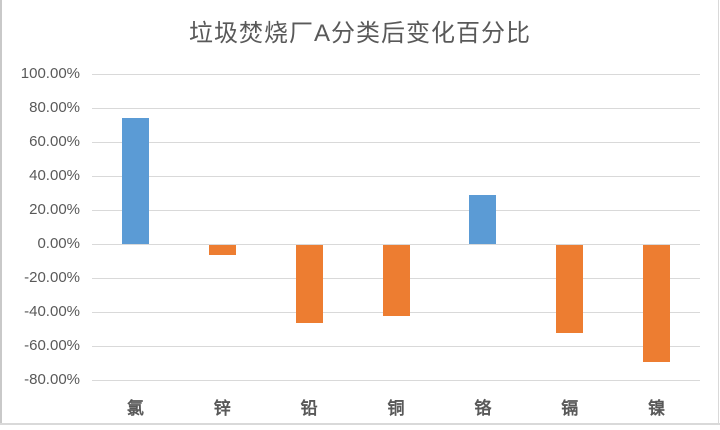 The height and width of the screenshot is (430, 720). I want to click on y-axis-tick-label: -80.00%, so click(52, 379).